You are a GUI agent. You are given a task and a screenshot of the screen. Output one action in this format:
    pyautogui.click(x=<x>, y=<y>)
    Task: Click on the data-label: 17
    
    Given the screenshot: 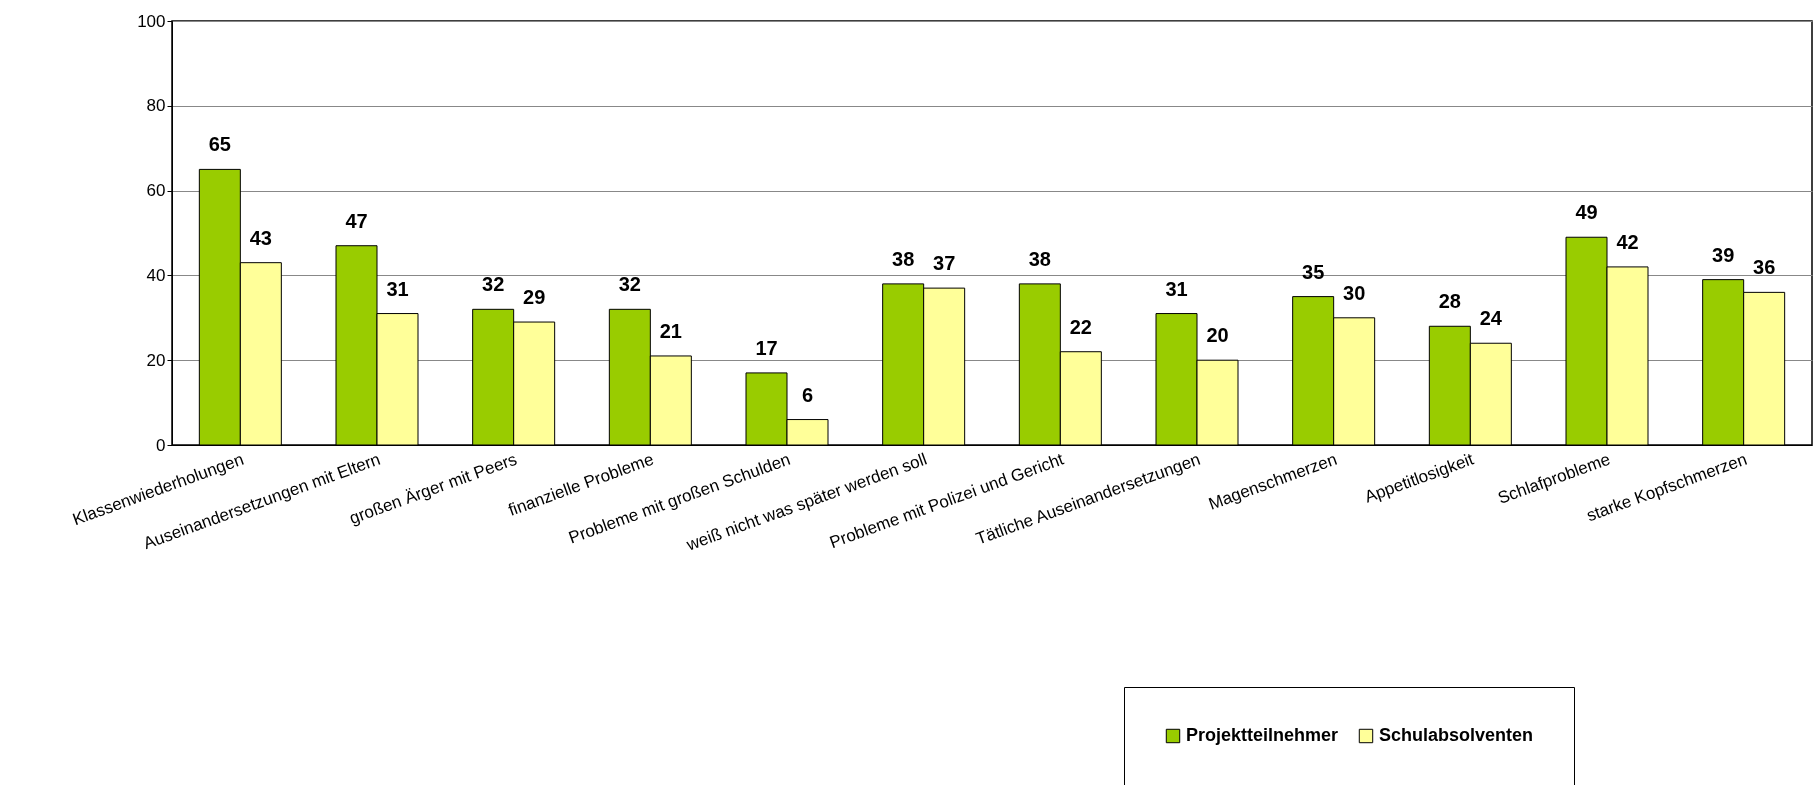 What is the action you would take?
    pyautogui.click(x=766, y=347)
    